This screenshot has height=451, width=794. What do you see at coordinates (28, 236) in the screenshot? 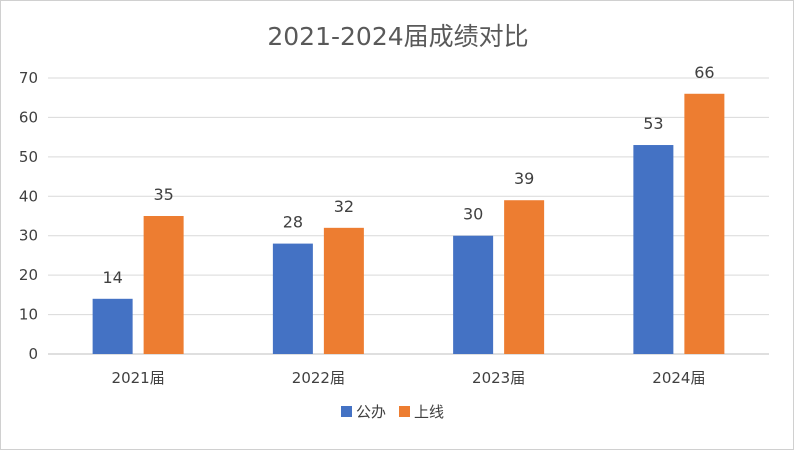
I see `y-tick-label-30: 30` at bounding box center [28, 236].